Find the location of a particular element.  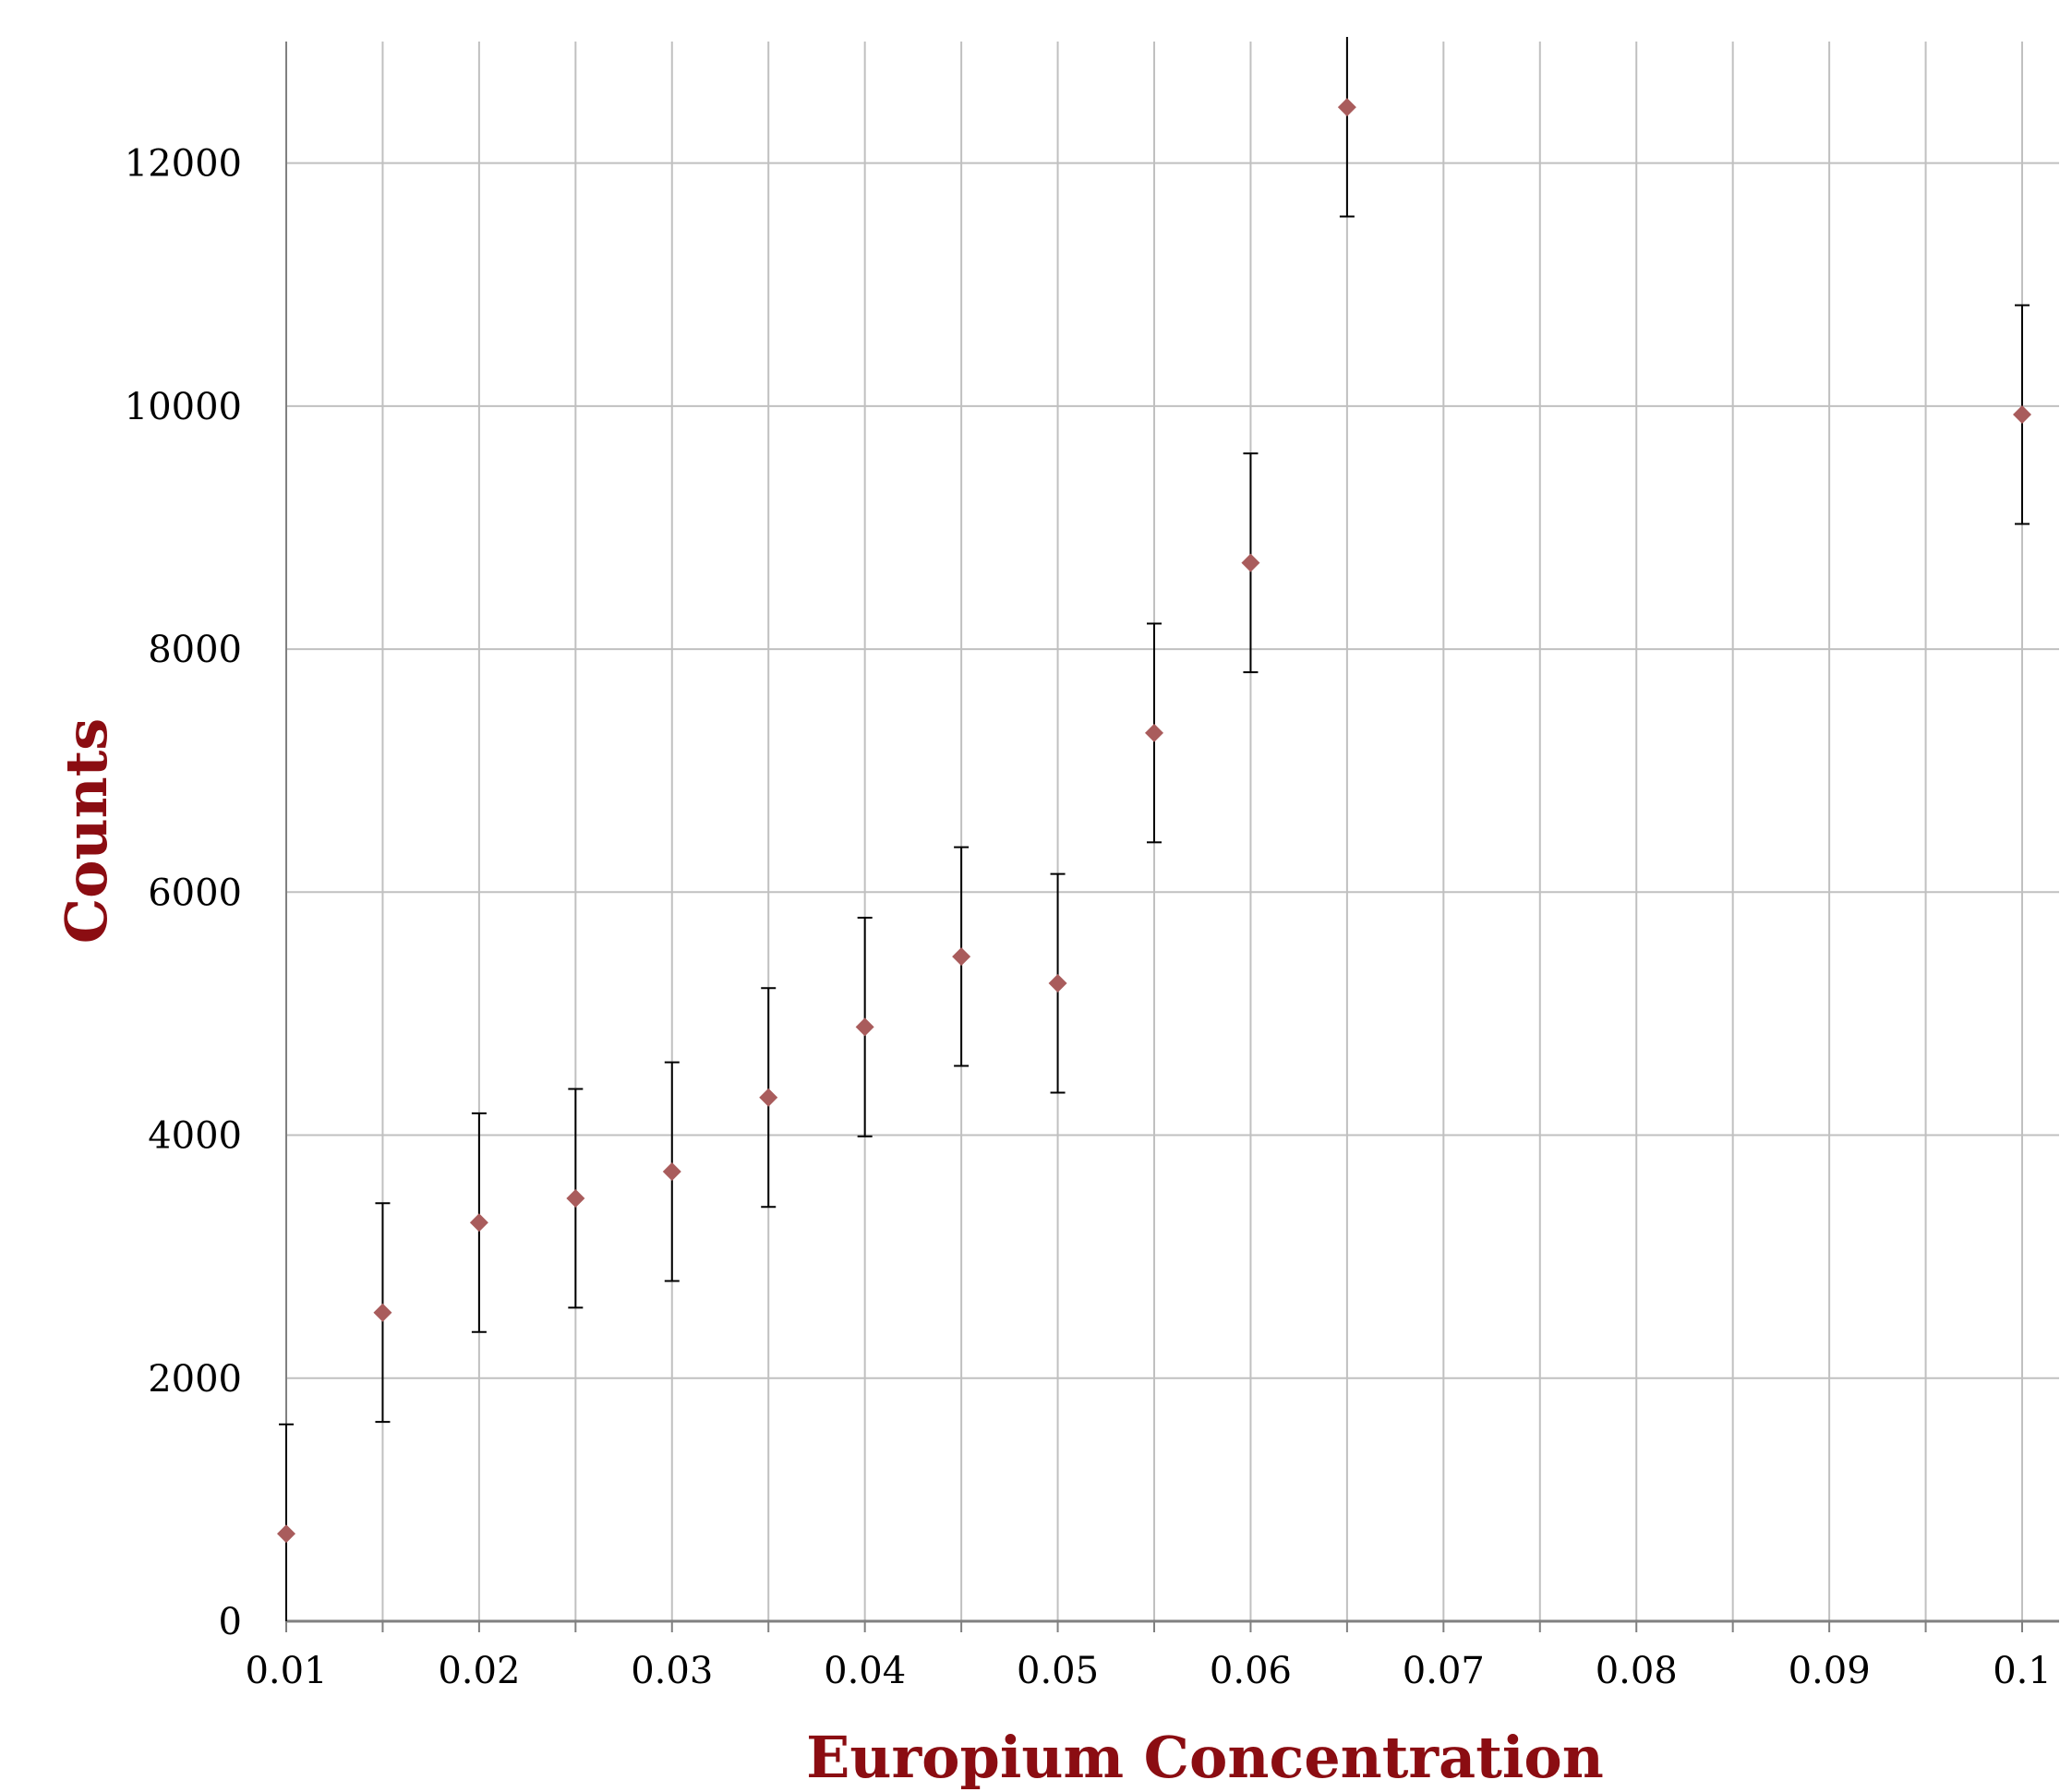

x-tick-label: 0.04 is located at coordinates (865, 1671).